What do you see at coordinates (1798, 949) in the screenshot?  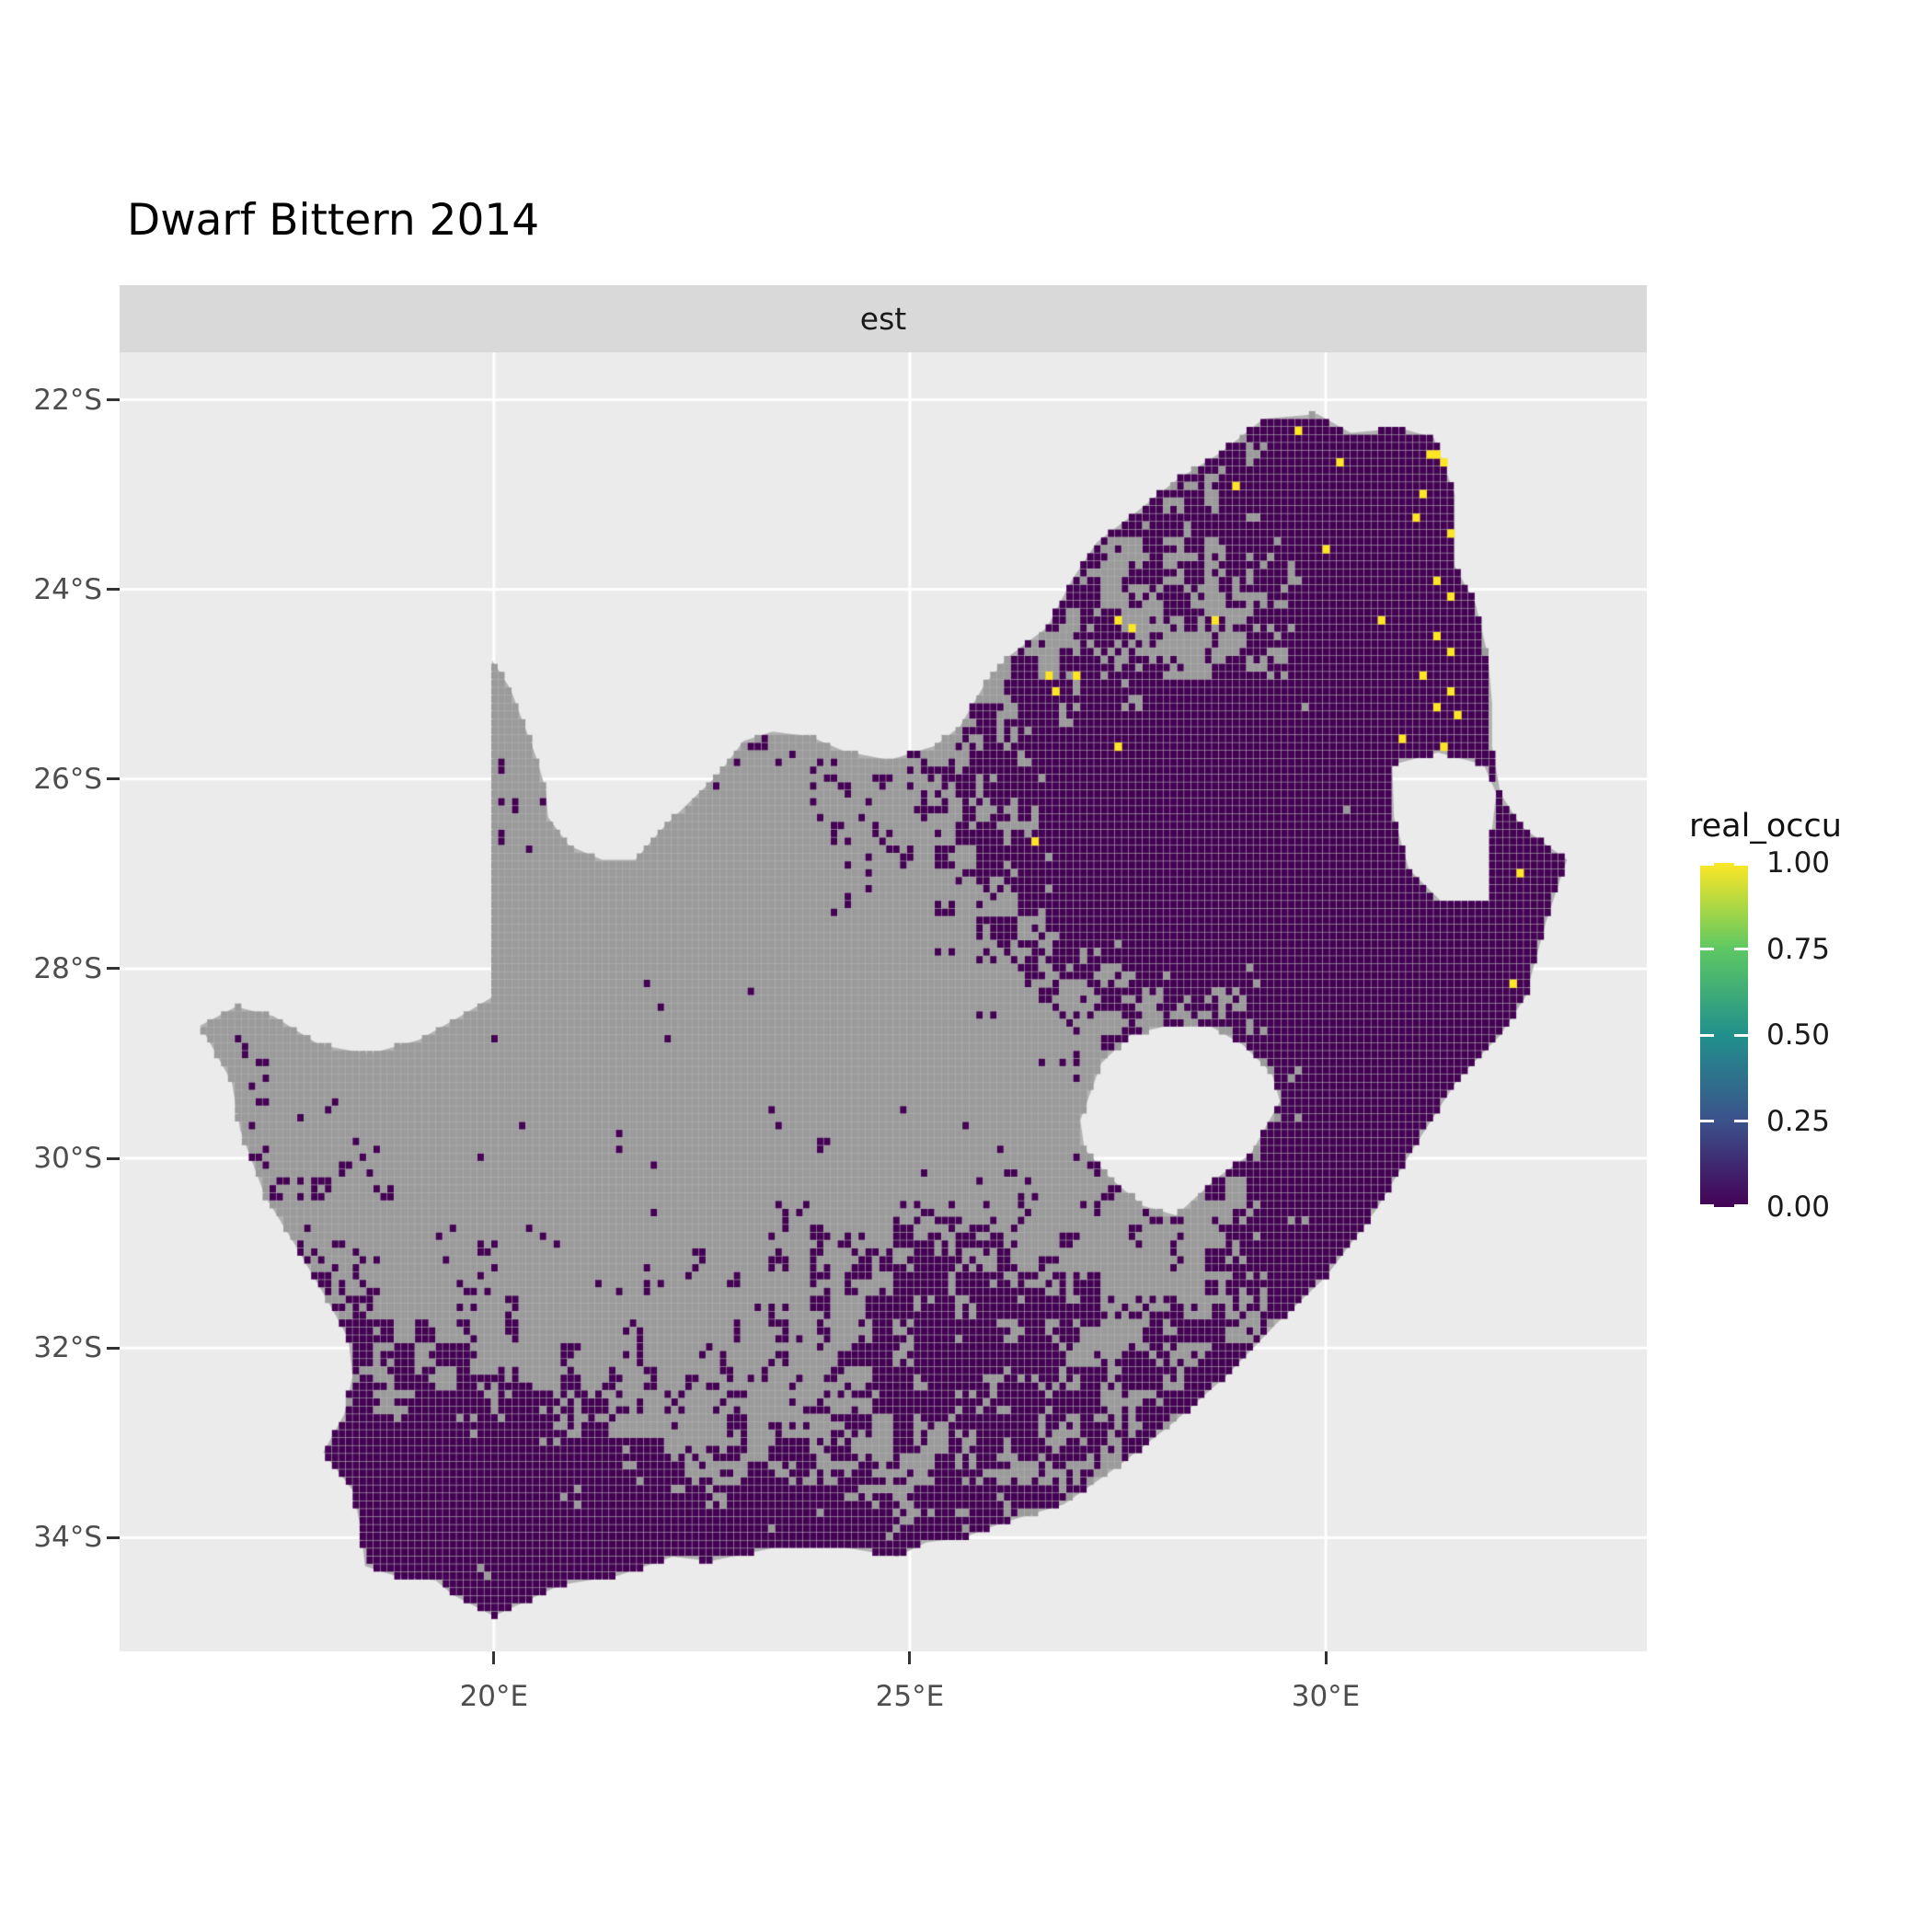 I see `legend-tick-label: 0.75` at bounding box center [1798, 949].